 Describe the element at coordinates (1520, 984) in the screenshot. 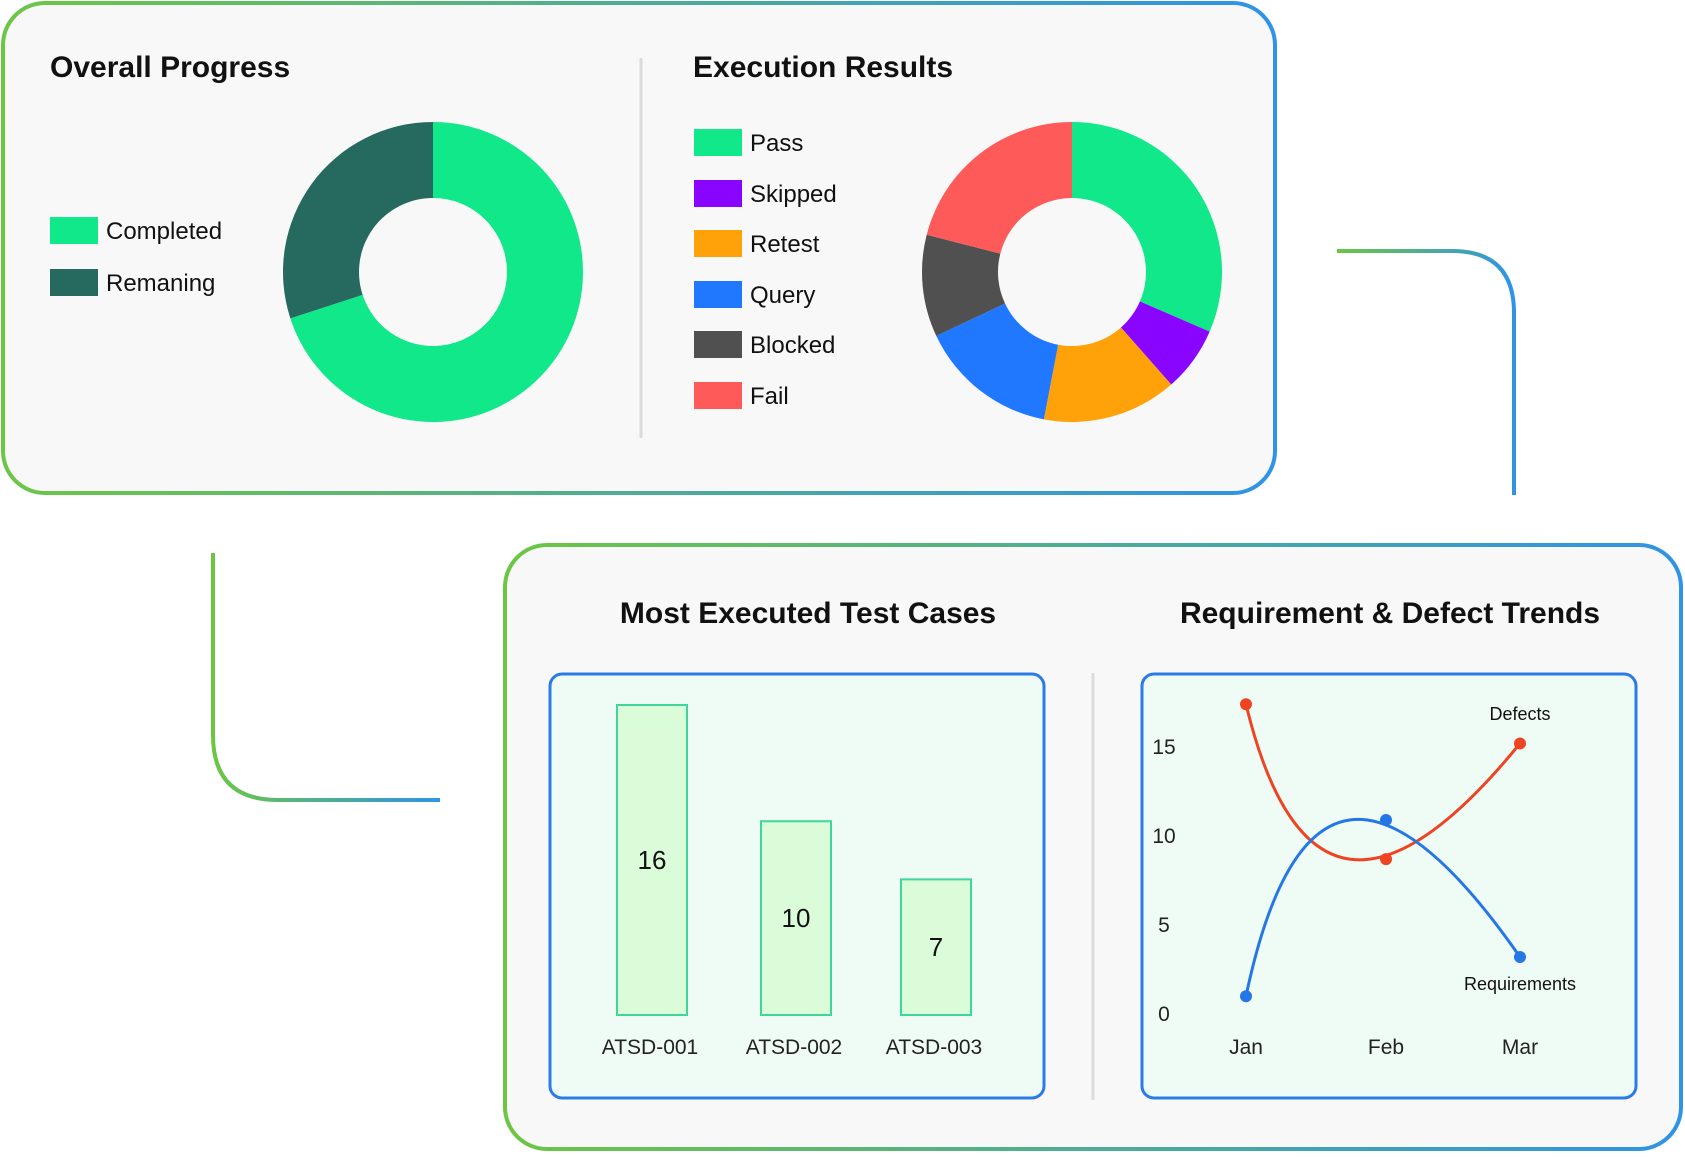

I see `series-label-requirements: Requirements` at that location.